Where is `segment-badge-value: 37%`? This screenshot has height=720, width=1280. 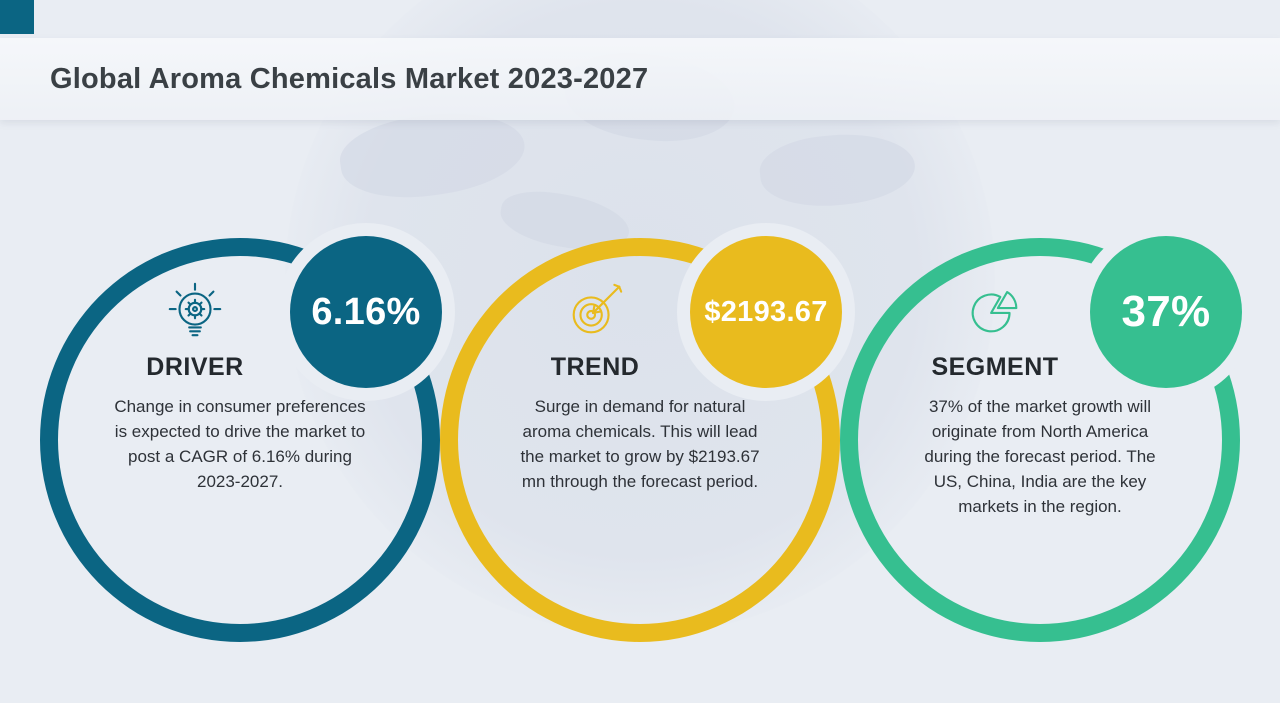
segment-badge-value: 37% is located at coordinates (1166, 311).